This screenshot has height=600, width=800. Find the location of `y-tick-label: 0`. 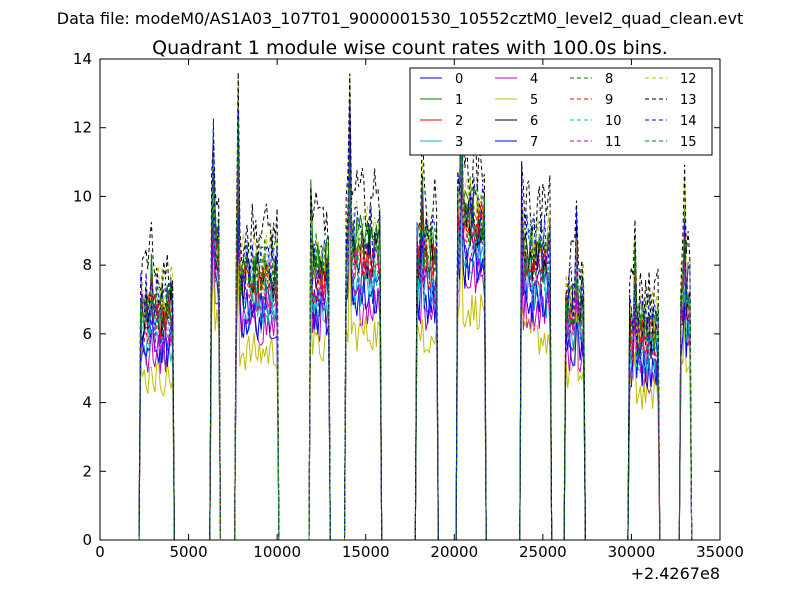

y-tick-label: 0 is located at coordinates (87, 540).